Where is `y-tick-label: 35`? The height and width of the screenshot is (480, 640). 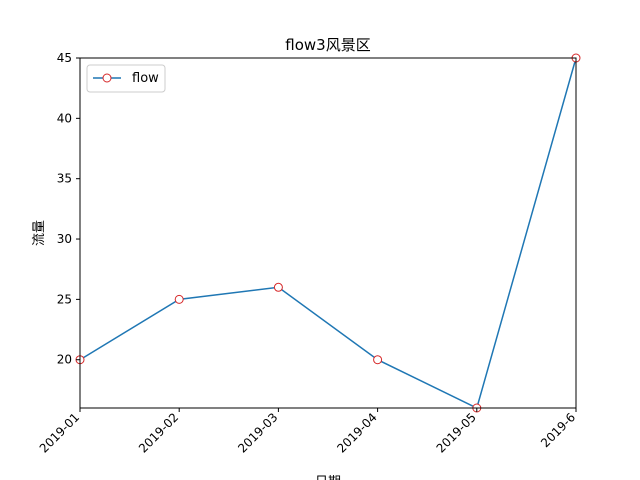
y-tick-label: 35 is located at coordinates (64, 179).